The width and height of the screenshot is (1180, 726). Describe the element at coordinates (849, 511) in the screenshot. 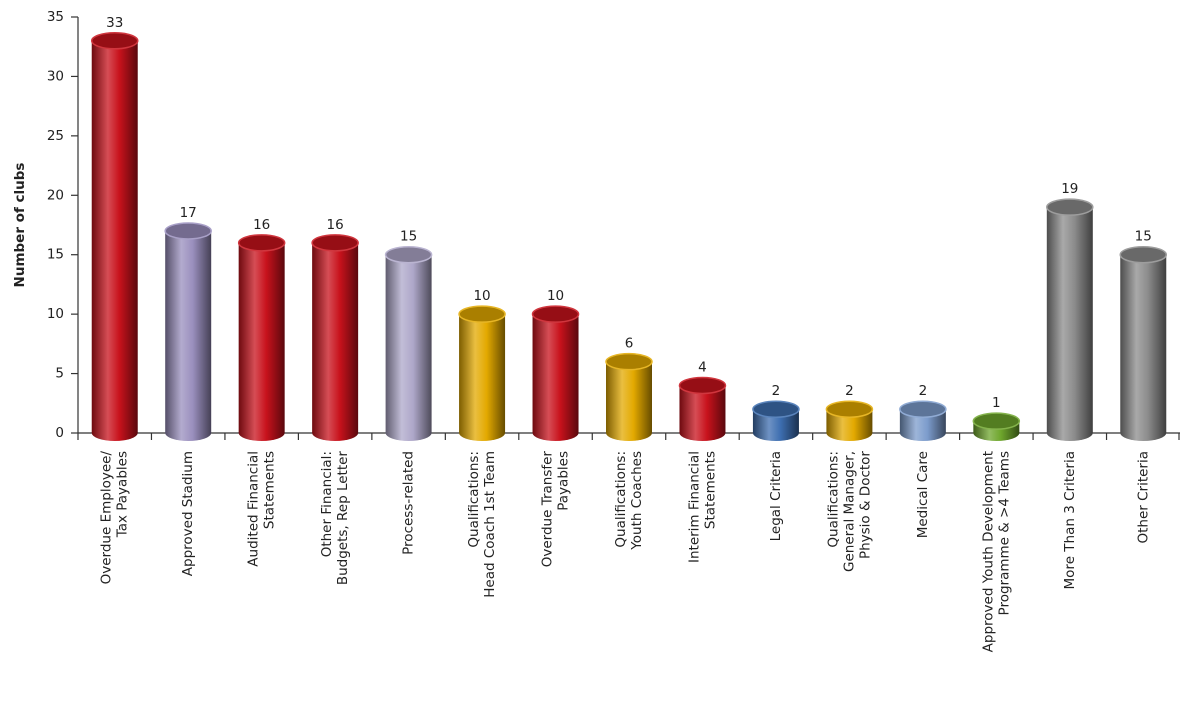

I see `x-tick-label: General Manager,` at that location.